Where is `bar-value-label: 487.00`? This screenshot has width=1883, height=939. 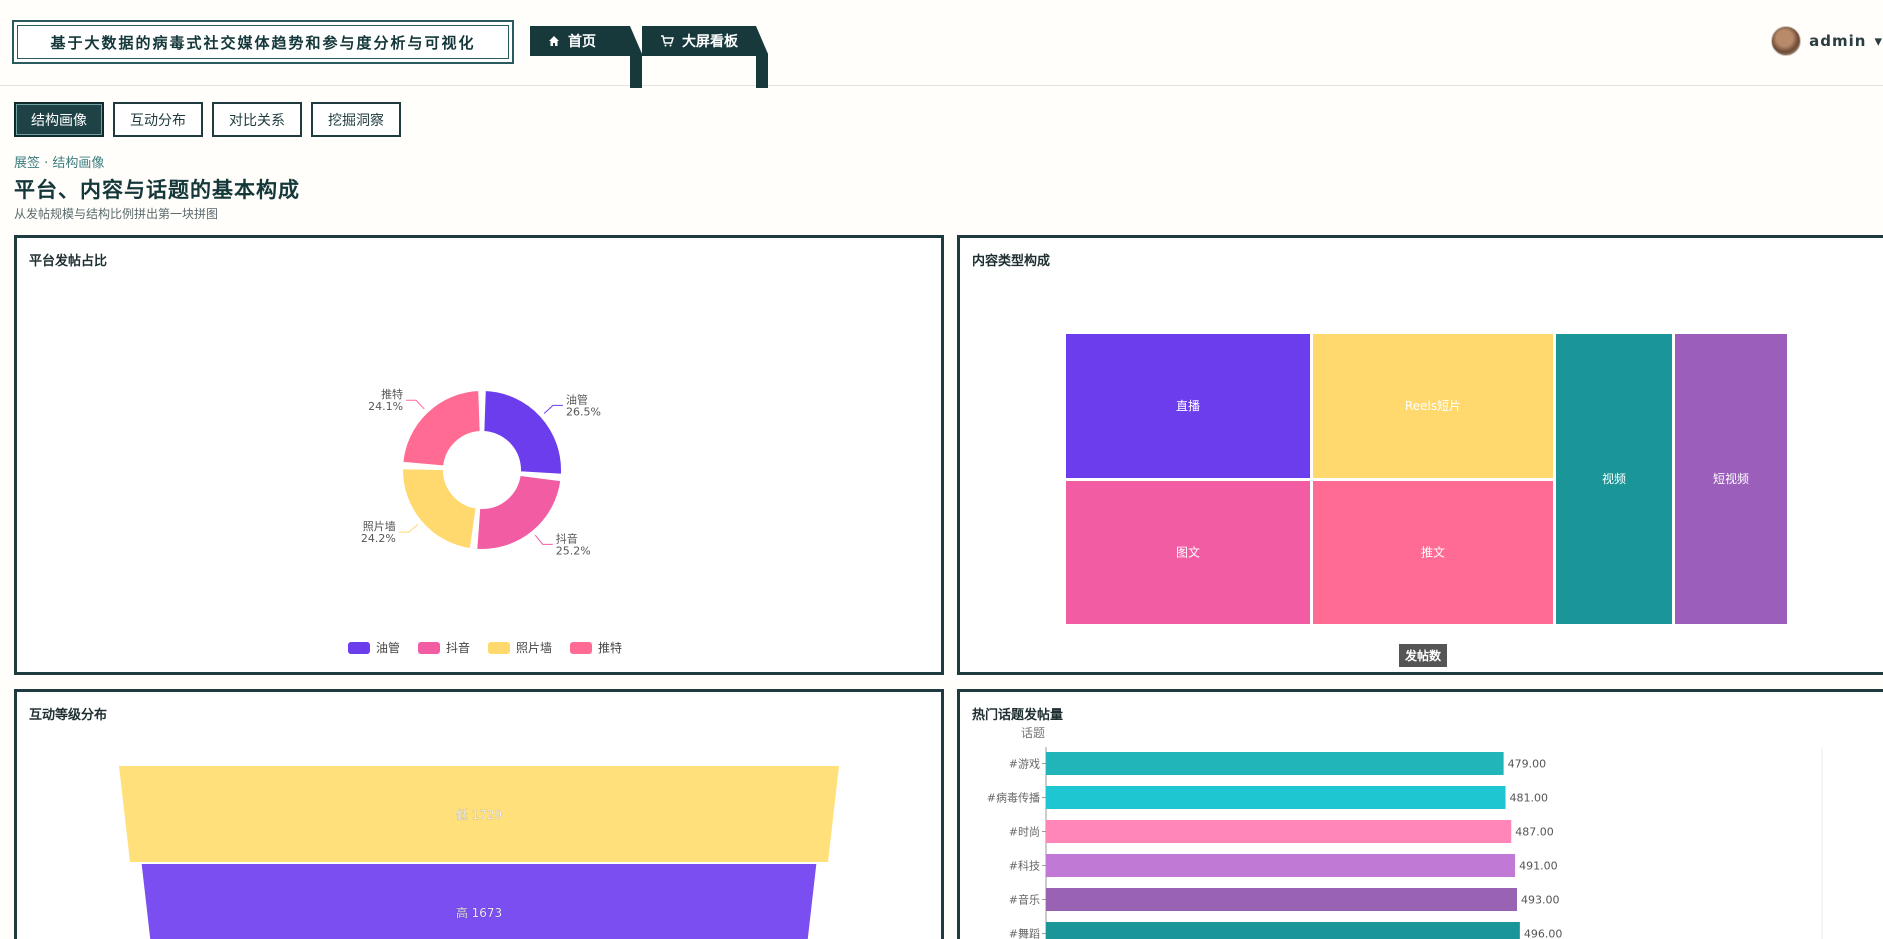 bar-value-label: 487.00 is located at coordinates (1534, 832).